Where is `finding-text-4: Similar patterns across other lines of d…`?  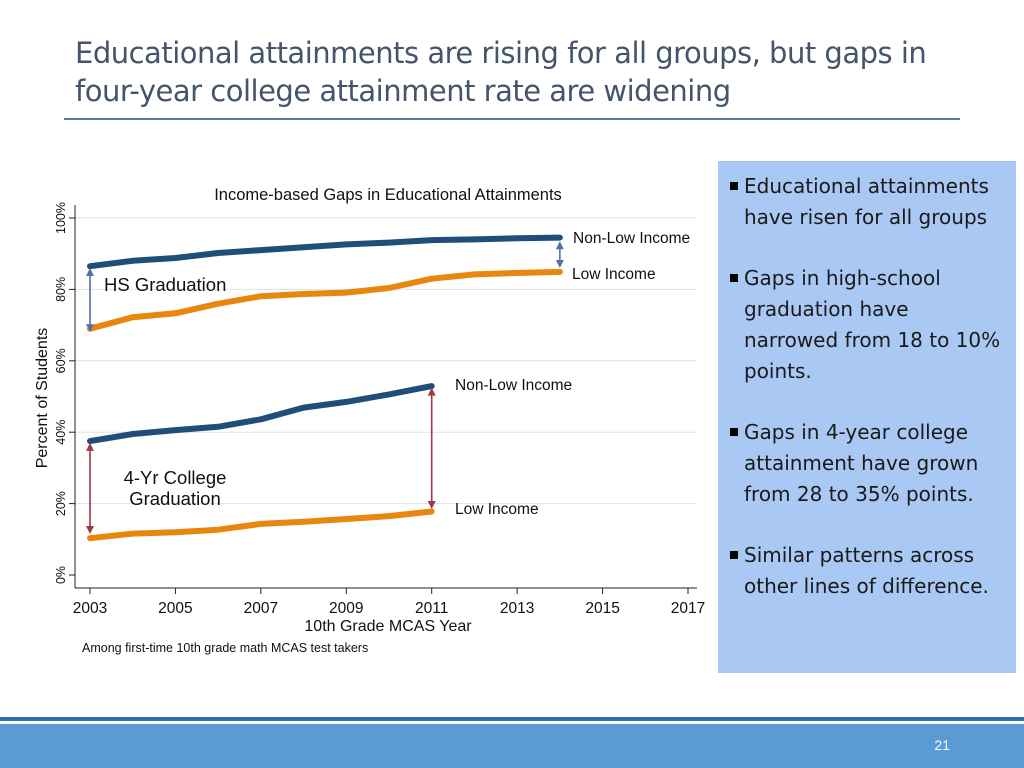 finding-text-4: Similar patterns across other lines of d… is located at coordinates (866, 570).